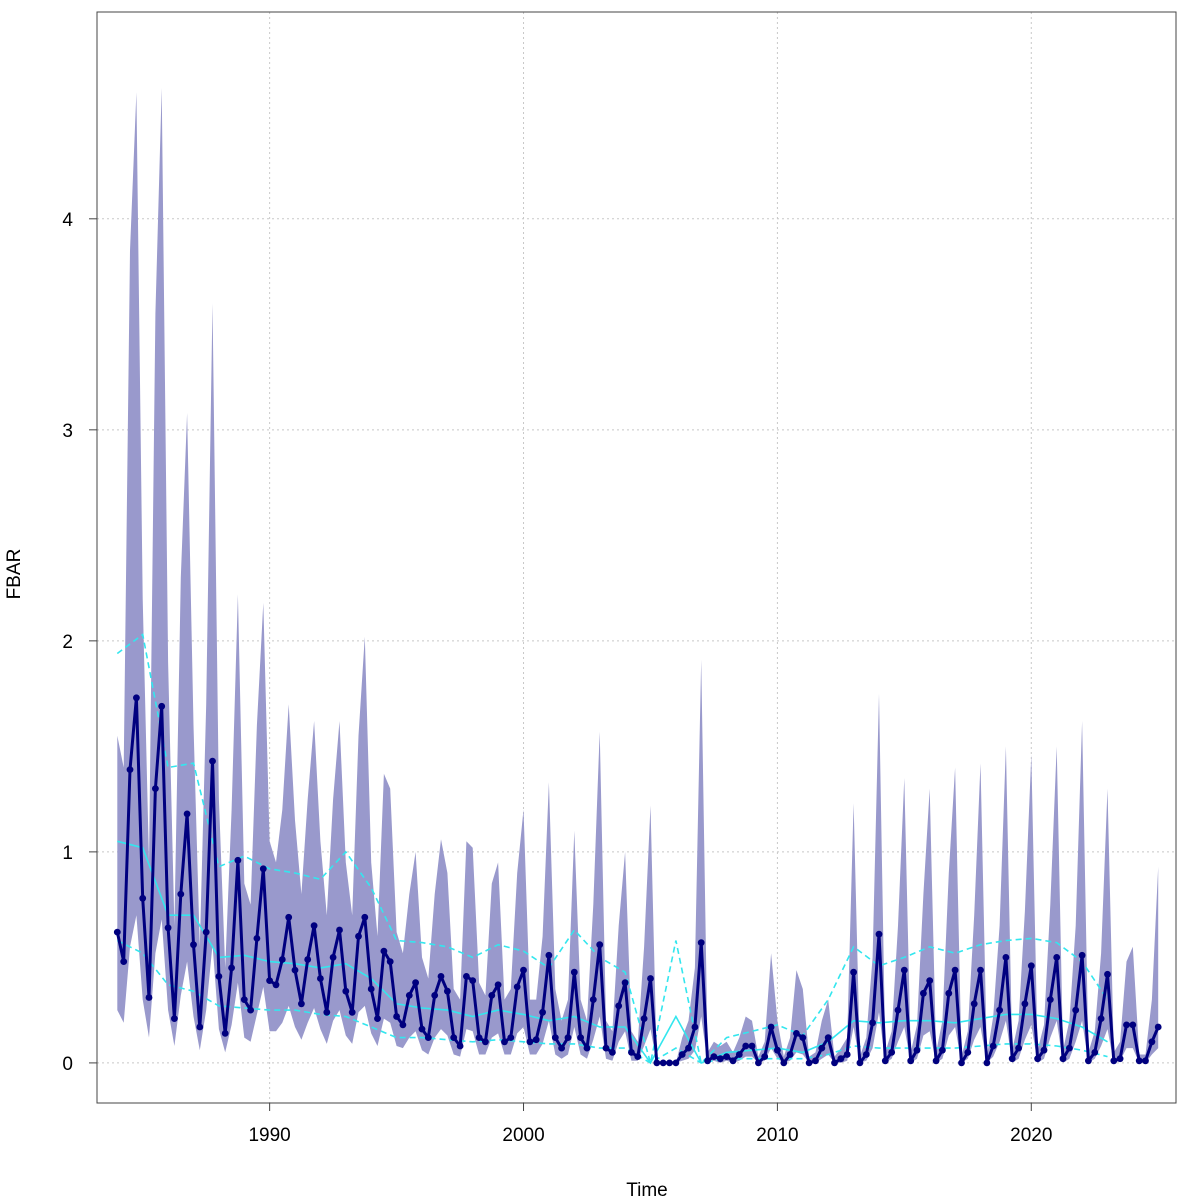 The height and width of the screenshot is (1200, 1200). I want to click on x-tick-label: 2010, so click(777, 1135).